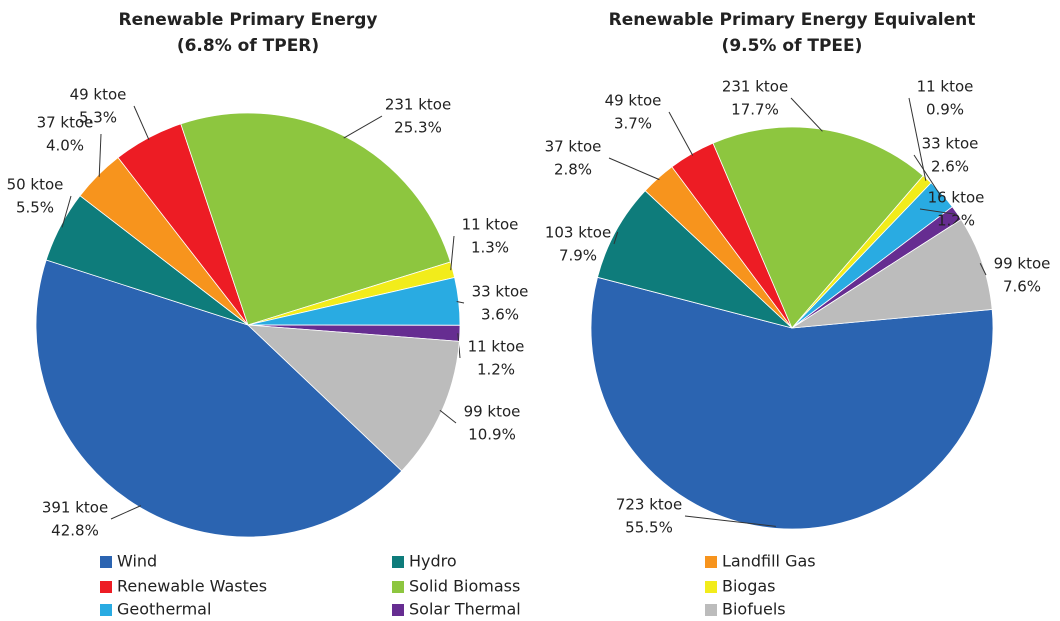  I want to click on chart-subtitle: (9.5% of TPEE), so click(792, 46).